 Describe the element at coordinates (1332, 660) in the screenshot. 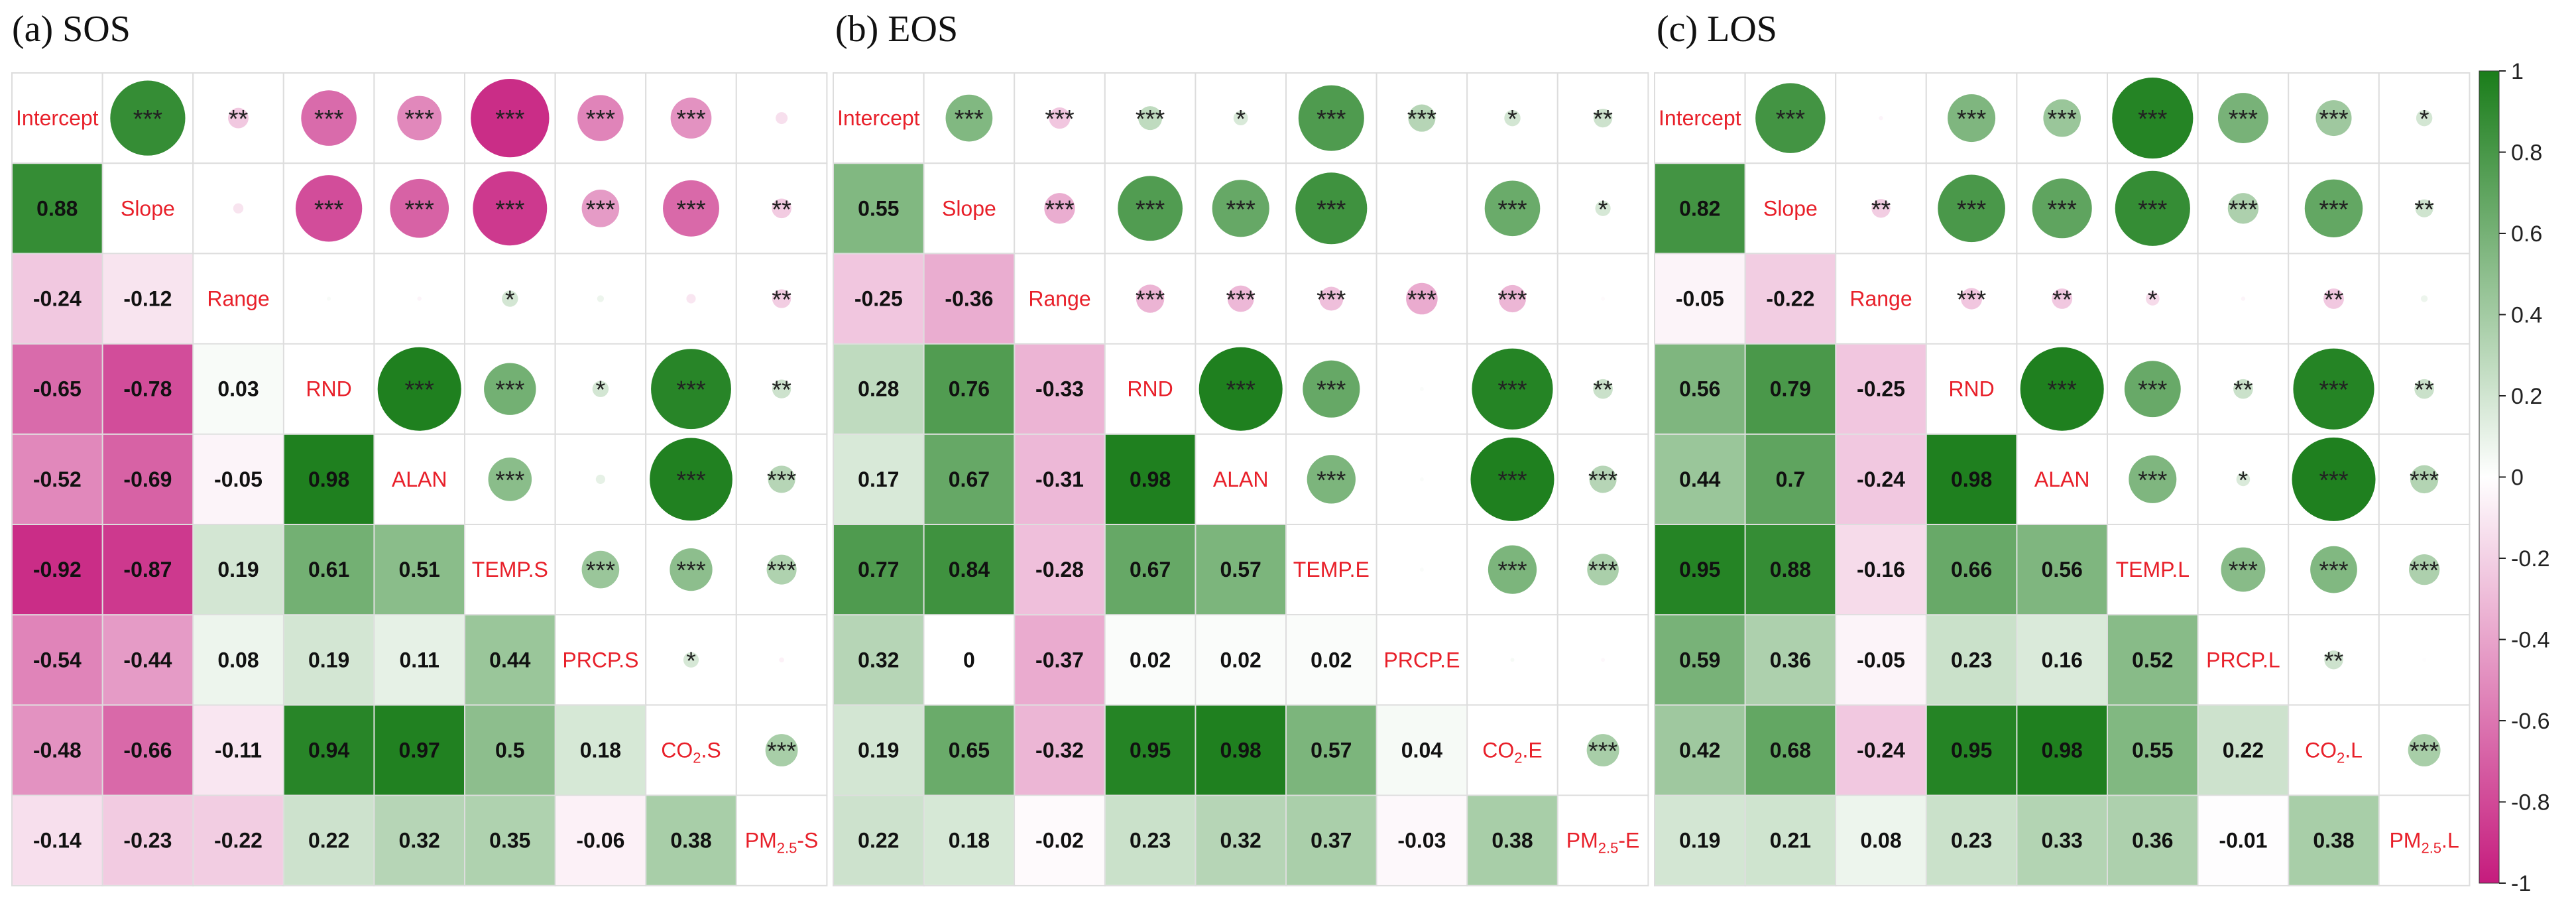

I see `coef-label: 0.02` at that location.